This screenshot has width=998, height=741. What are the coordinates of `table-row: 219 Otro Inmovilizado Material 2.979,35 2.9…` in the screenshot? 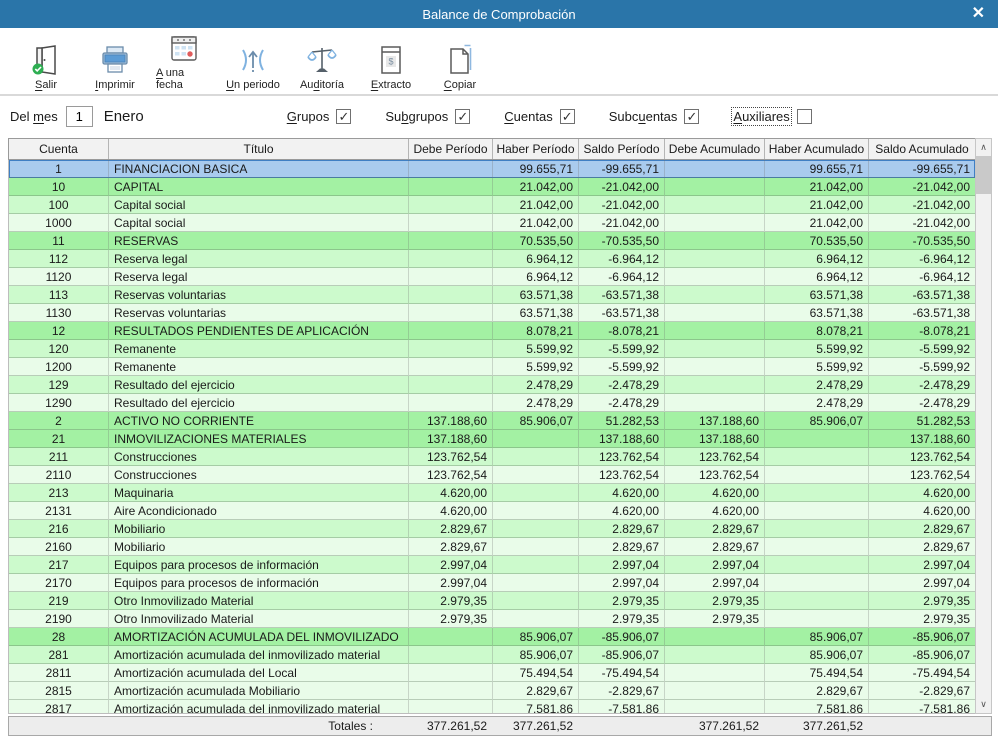 It's located at (492, 601).